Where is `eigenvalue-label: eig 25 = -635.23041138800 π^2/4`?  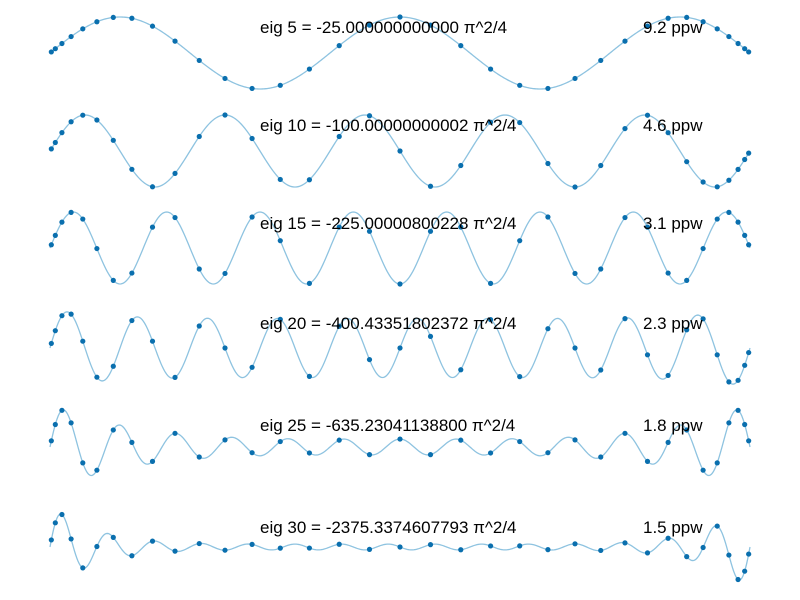
eigenvalue-label: eig 25 = -635.23041138800 π^2/4 is located at coordinates (387, 425).